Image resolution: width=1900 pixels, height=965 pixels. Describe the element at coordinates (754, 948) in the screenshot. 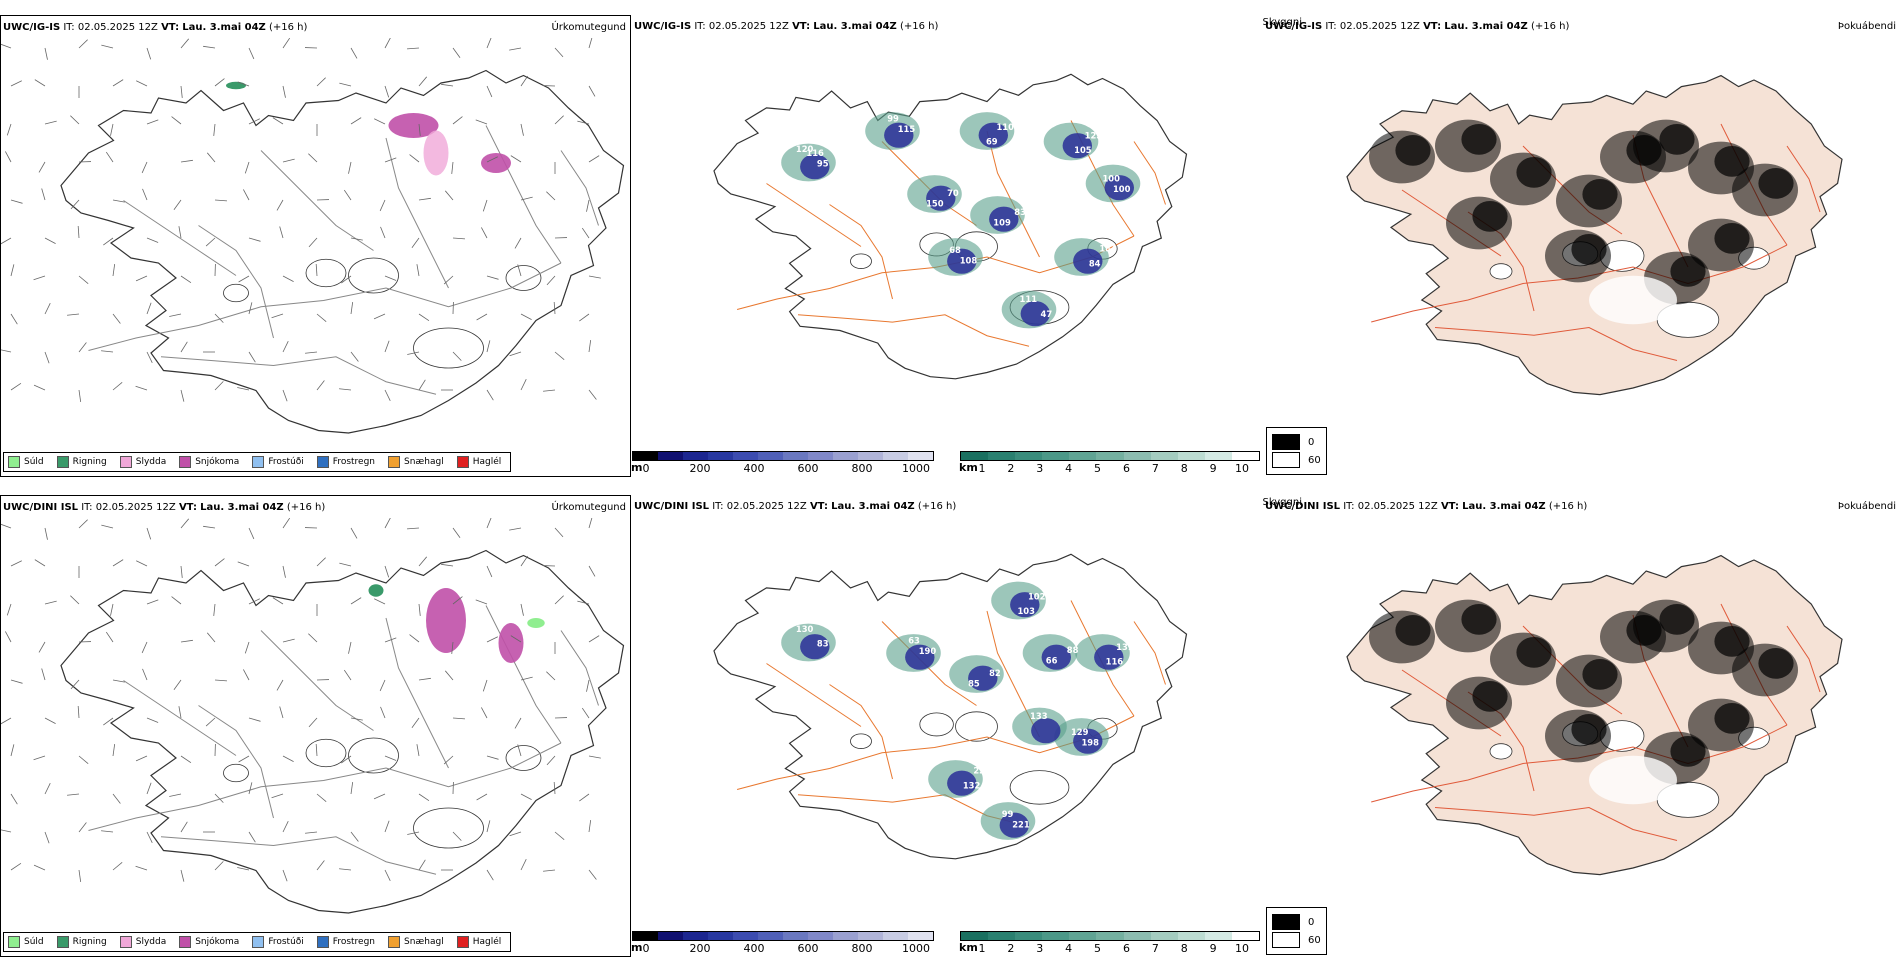

I see `colorbar-tick: 400` at that location.